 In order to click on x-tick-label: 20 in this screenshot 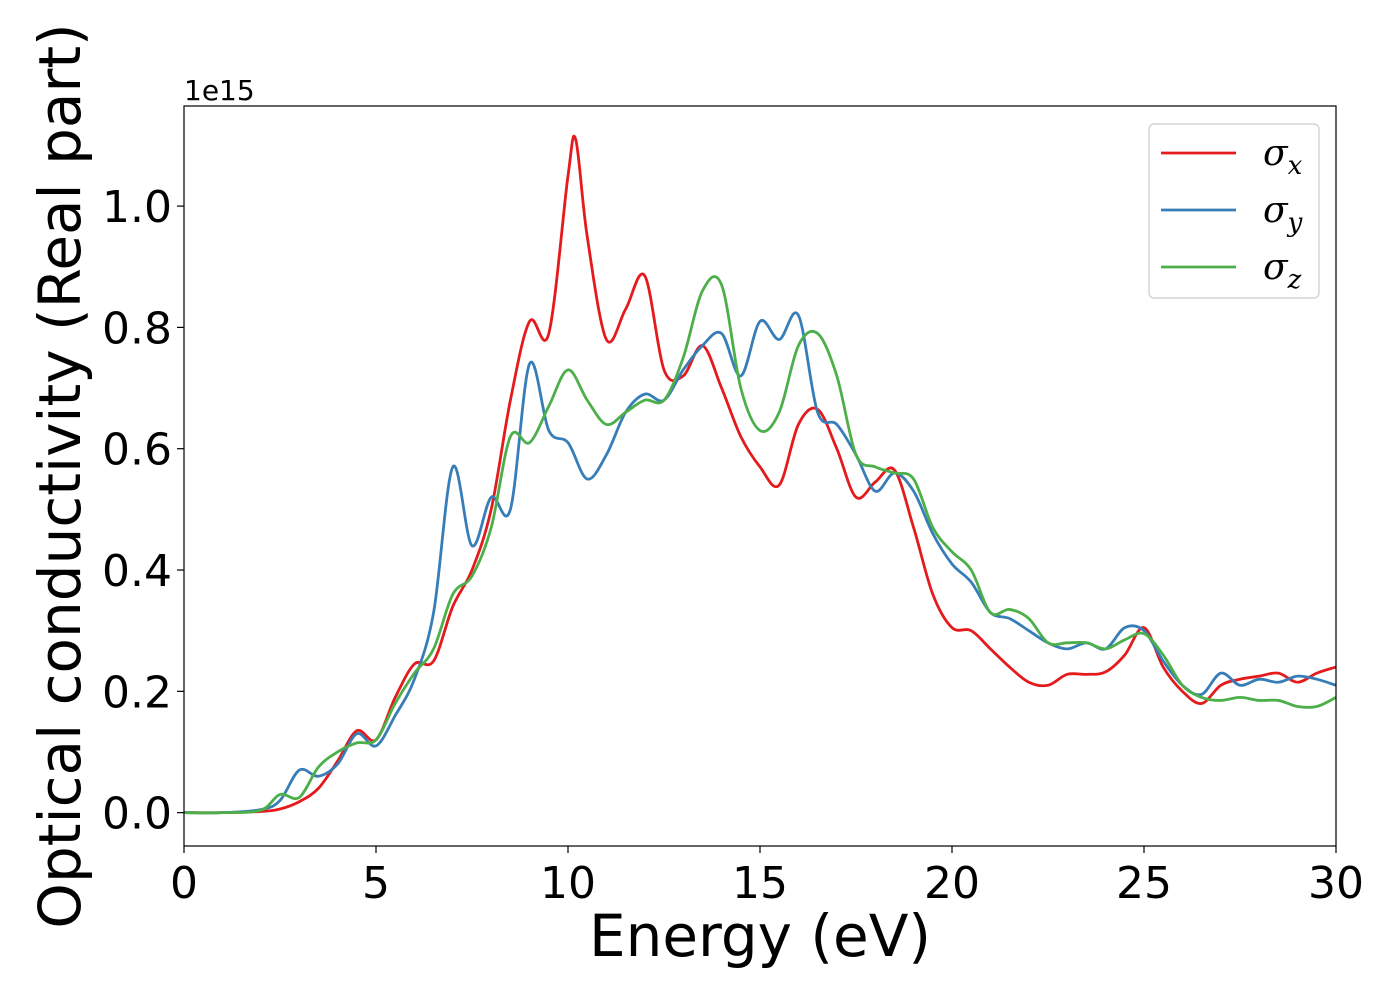, I will do `click(952, 883)`.